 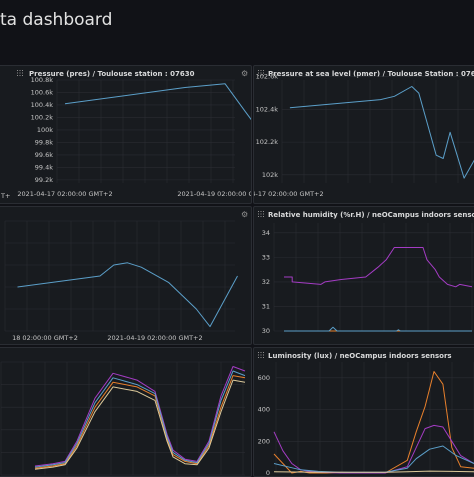 What do you see at coordinates (267, 109) in the screenshot?
I see `y-tick-label: 102.4k` at bounding box center [267, 109].